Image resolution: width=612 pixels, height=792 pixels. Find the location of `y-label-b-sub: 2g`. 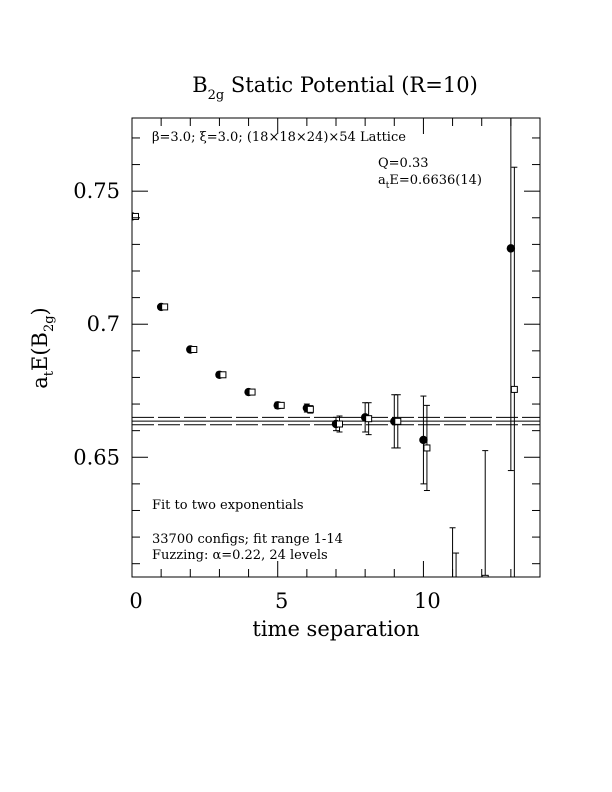

y-label-b-sub: 2g is located at coordinates (49, 323).